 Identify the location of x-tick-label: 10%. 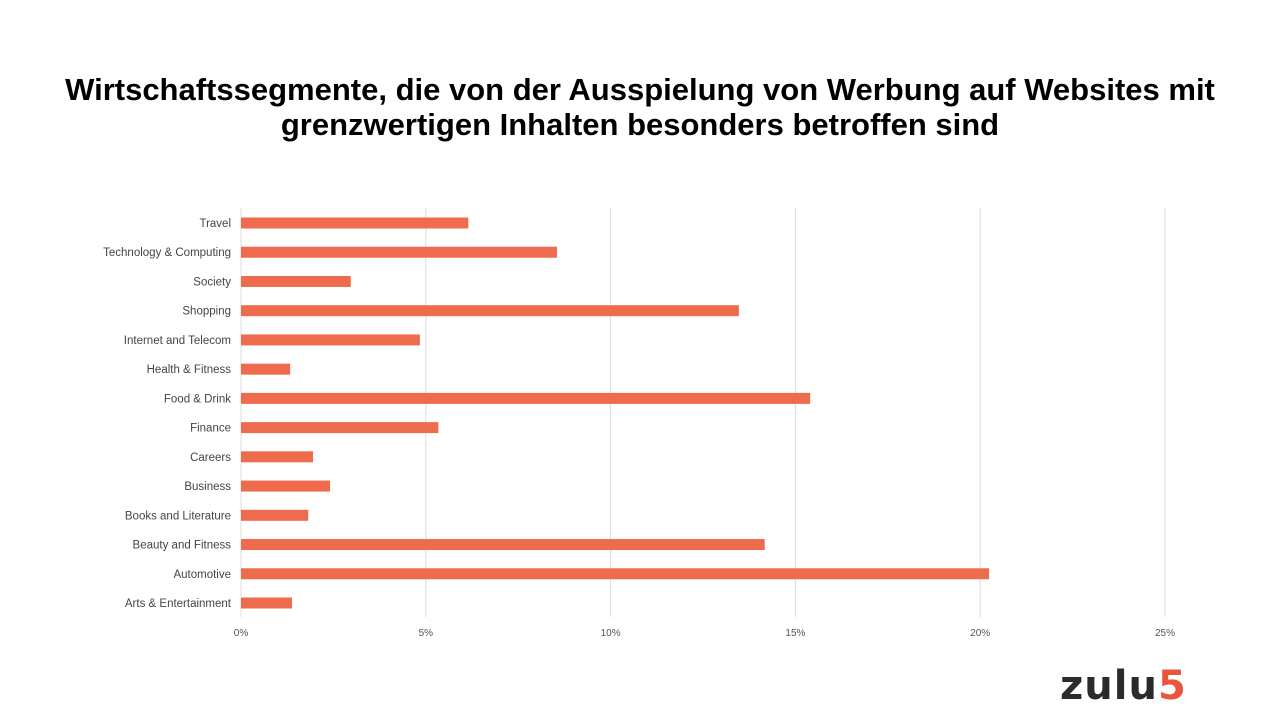
(611, 633).